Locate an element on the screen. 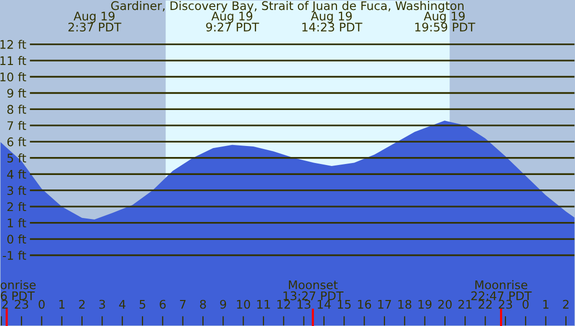 This screenshot has height=326, width=575. y-tick-label: 5 ft is located at coordinates (16, 158).